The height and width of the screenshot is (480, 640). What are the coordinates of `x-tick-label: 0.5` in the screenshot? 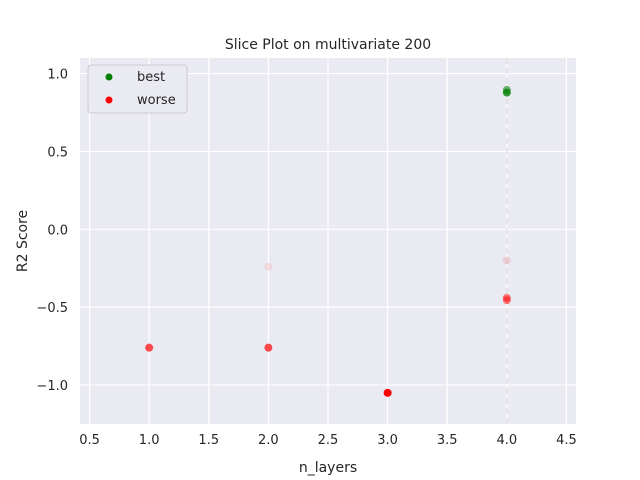 It's located at (89, 440).